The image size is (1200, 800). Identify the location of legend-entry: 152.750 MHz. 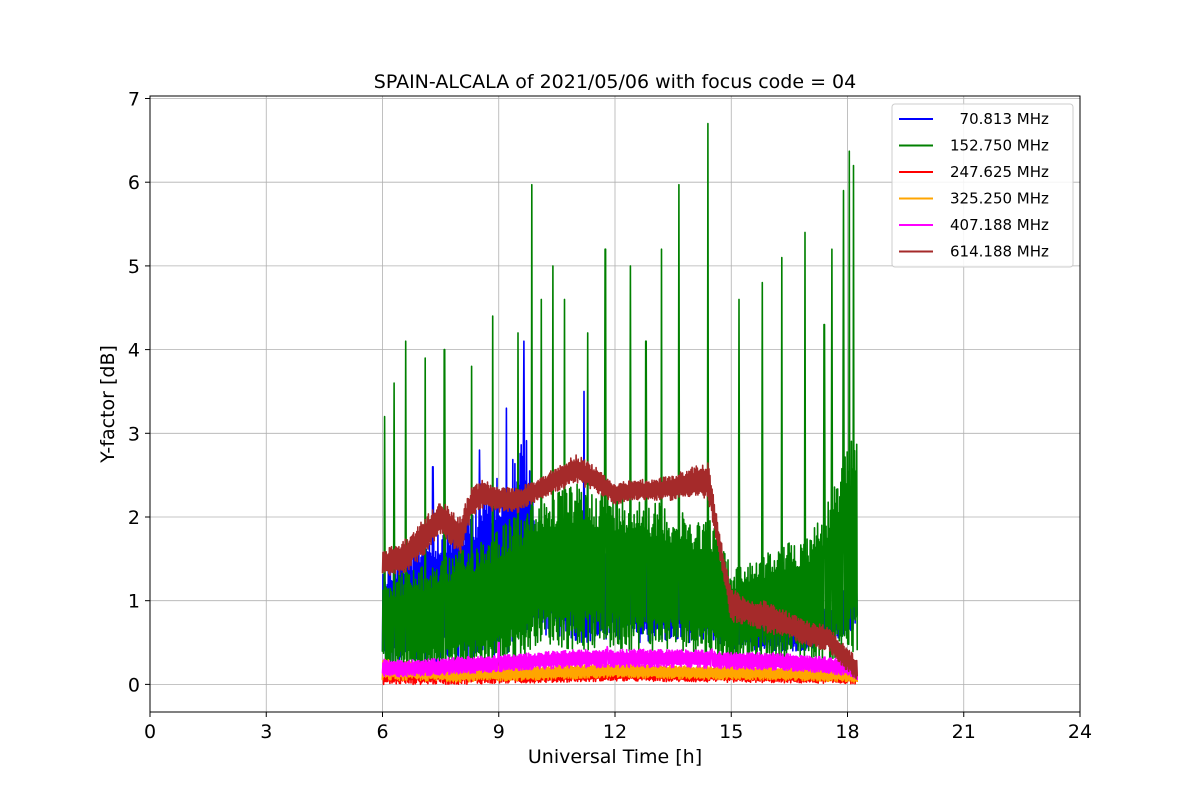
(999, 146).